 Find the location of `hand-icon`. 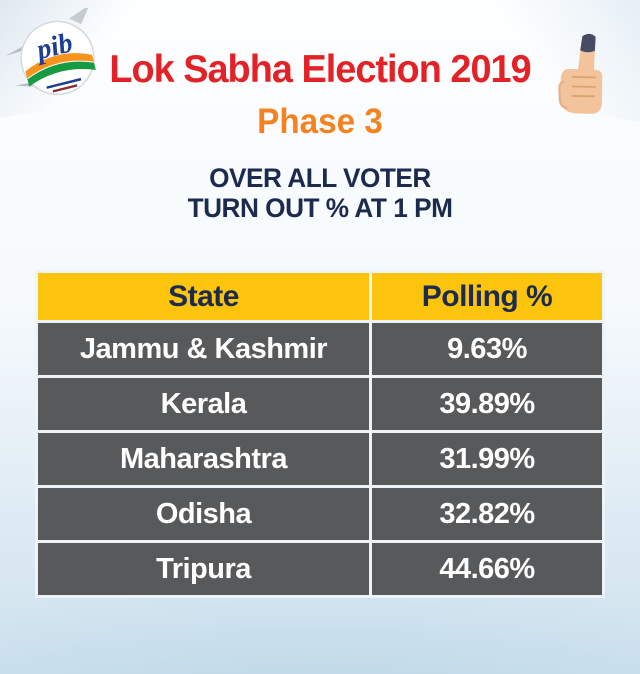

hand-icon is located at coordinates (580, 73).